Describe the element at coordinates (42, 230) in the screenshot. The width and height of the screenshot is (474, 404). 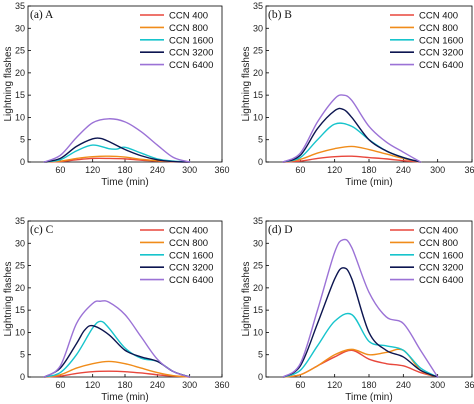
I see `panel-title: (c) C` at that location.